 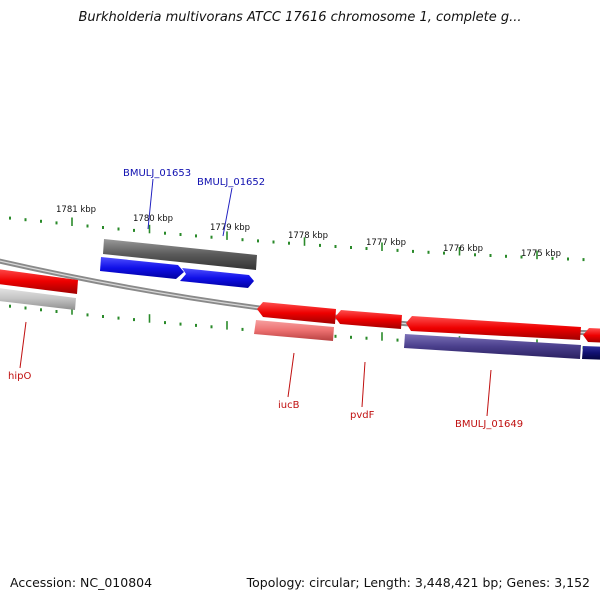 I want to click on chromosome-backbone, so click(x=300, y=297).